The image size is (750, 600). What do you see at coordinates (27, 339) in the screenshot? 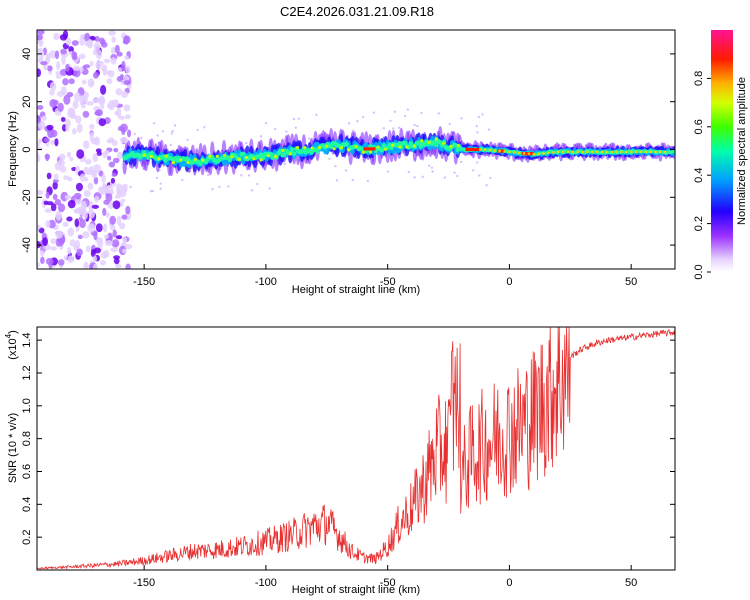
I see `snr-y-tick-label: 1.4` at bounding box center [27, 339].